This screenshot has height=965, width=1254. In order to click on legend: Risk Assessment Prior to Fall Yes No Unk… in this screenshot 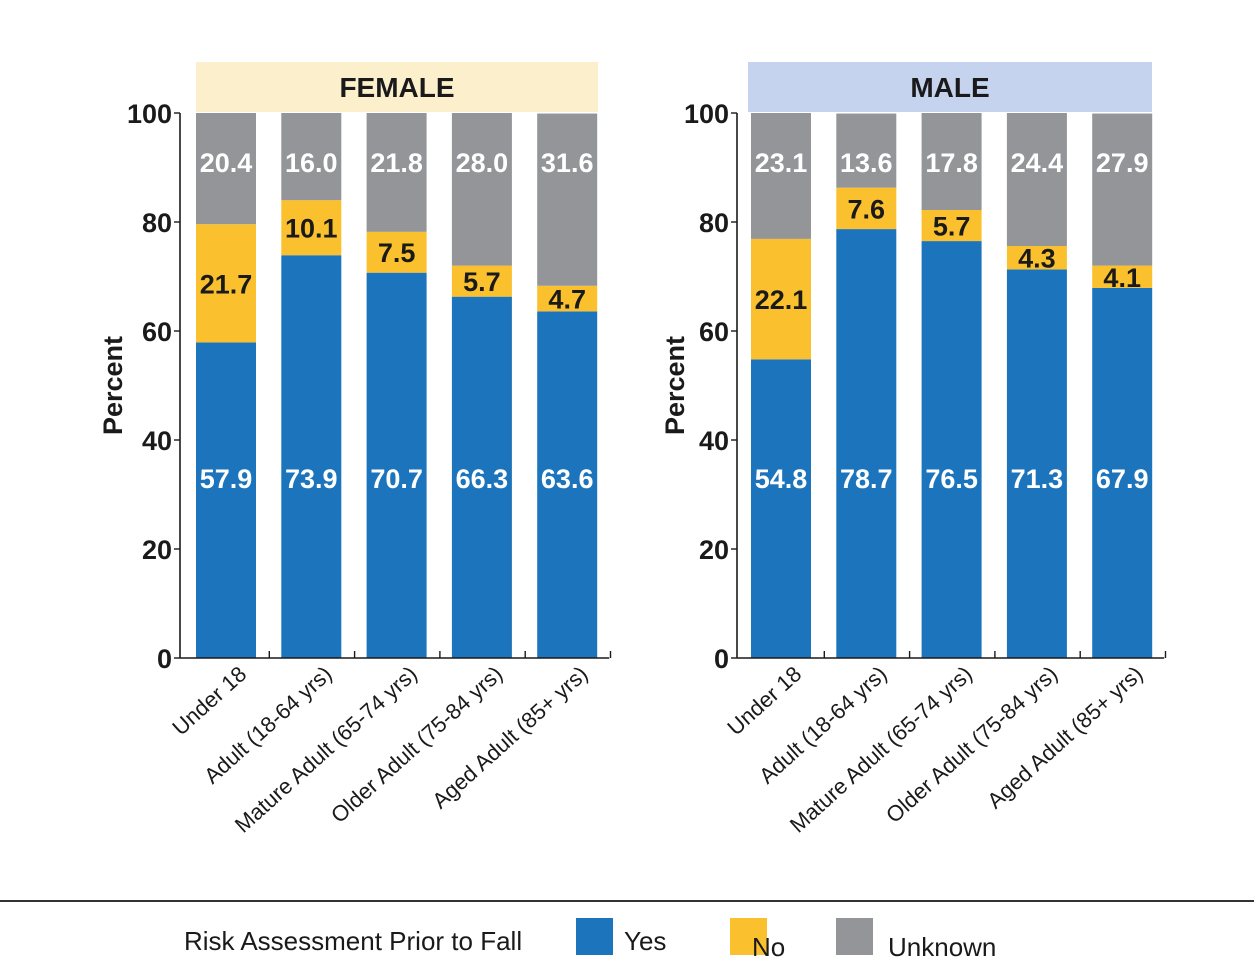, I will do `click(627, 937)`.